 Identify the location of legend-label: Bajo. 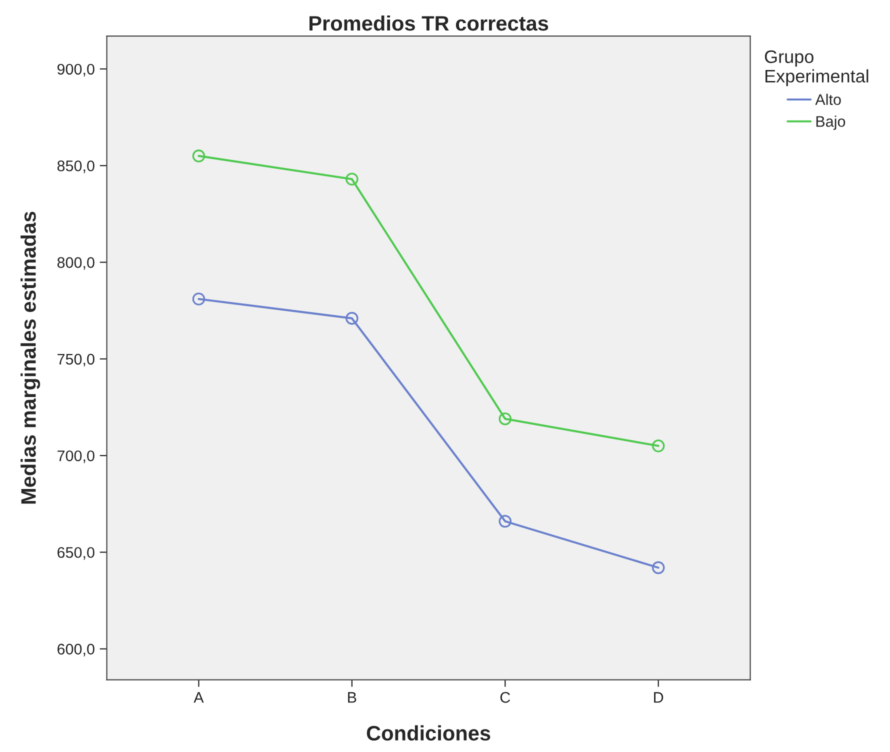
(831, 123).